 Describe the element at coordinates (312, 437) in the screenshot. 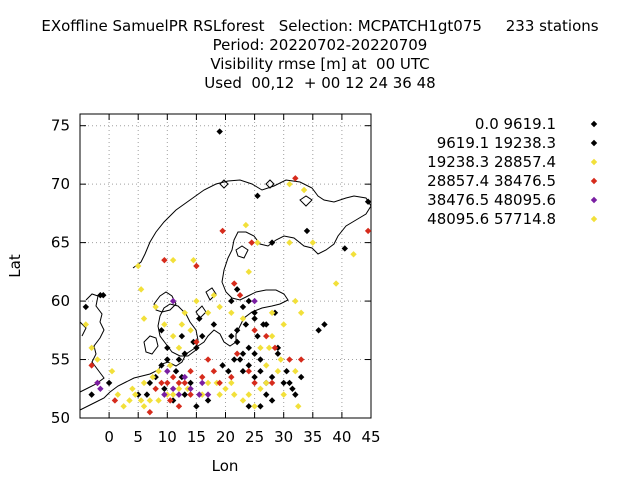

I see `x-tick-label: 35` at that location.